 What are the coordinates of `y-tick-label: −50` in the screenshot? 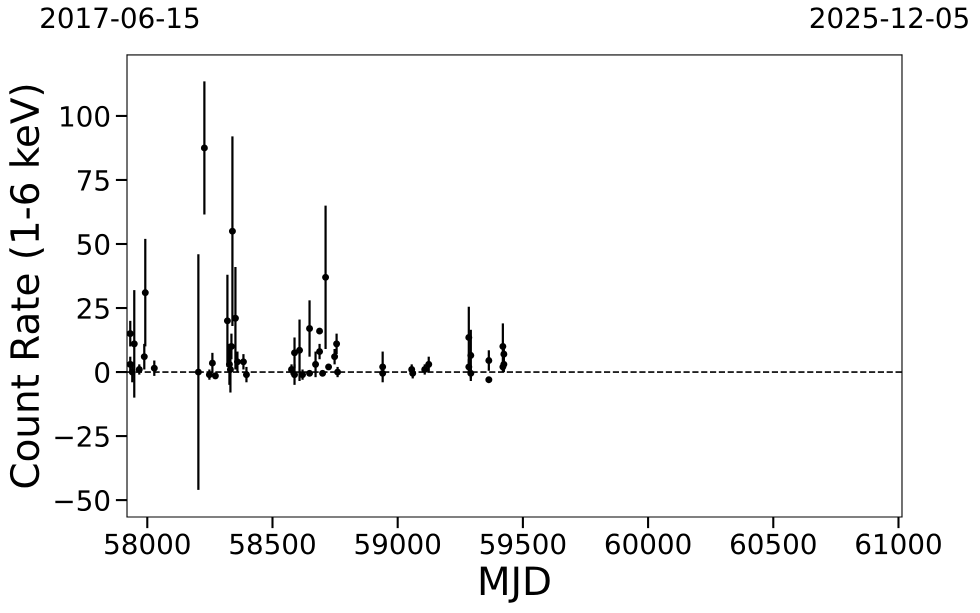 It's located at (82, 501).